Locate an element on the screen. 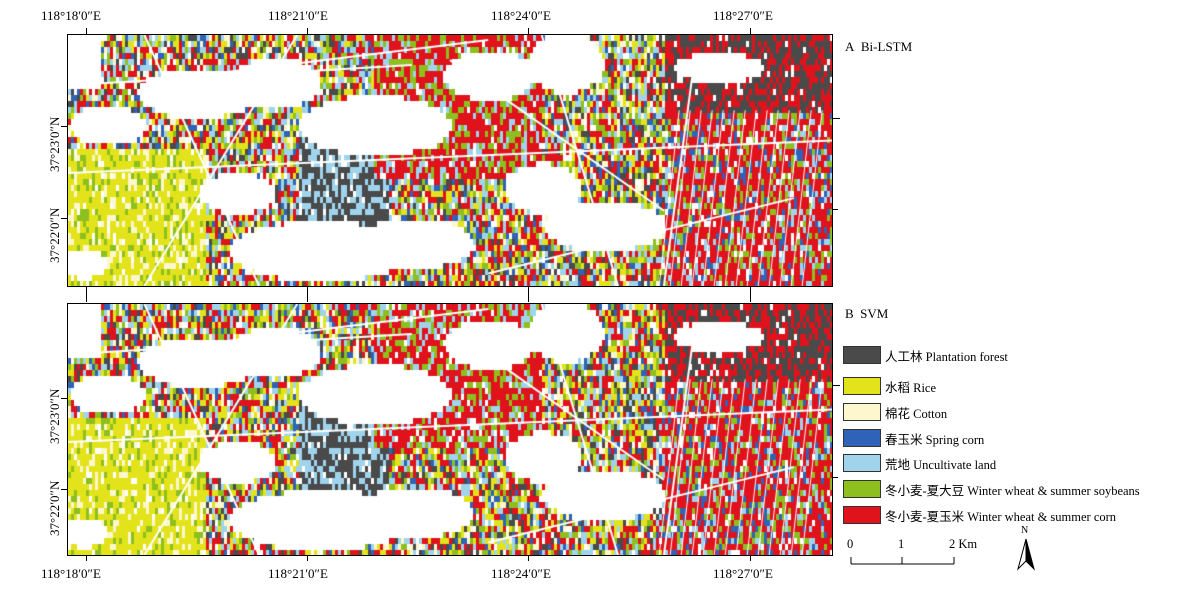 The height and width of the screenshot is (593, 1190). legend-label: 荒地 Uncultivate land is located at coordinates (941, 464).